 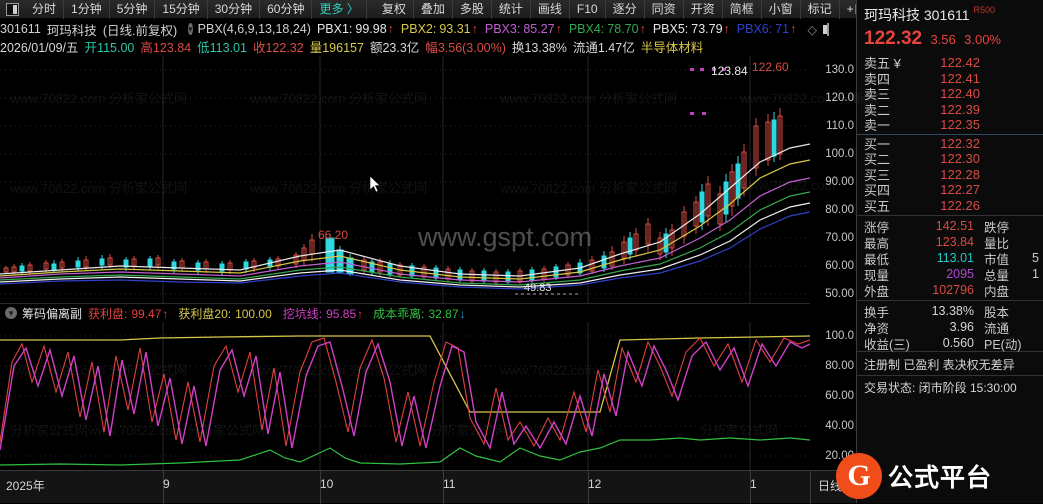 I want to click on sub-indicator-value-0: 99.47, so click(x=146, y=313).